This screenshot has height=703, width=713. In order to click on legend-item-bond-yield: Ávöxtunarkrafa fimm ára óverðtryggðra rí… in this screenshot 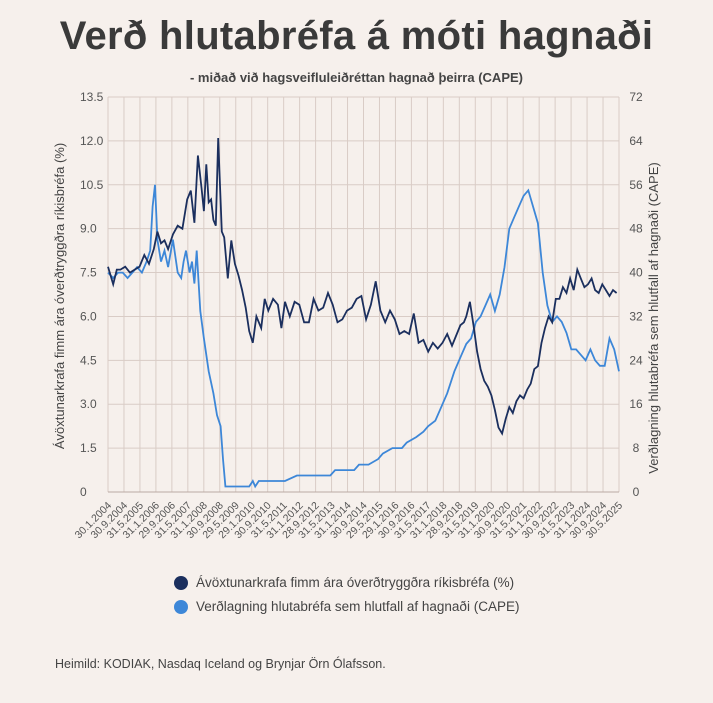, I will do `click(344, 582)`.